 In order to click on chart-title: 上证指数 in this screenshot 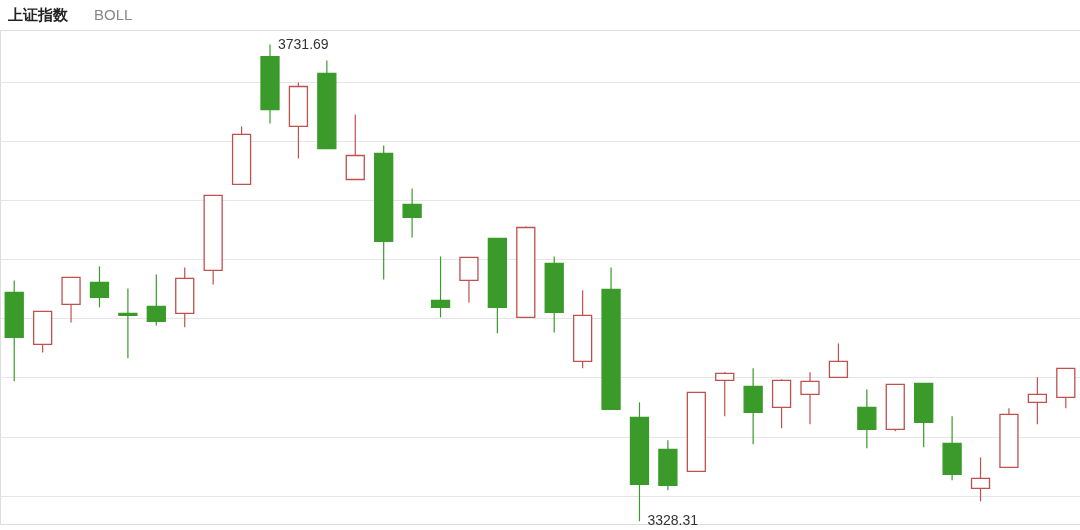, I will do `click(38, 14)`.